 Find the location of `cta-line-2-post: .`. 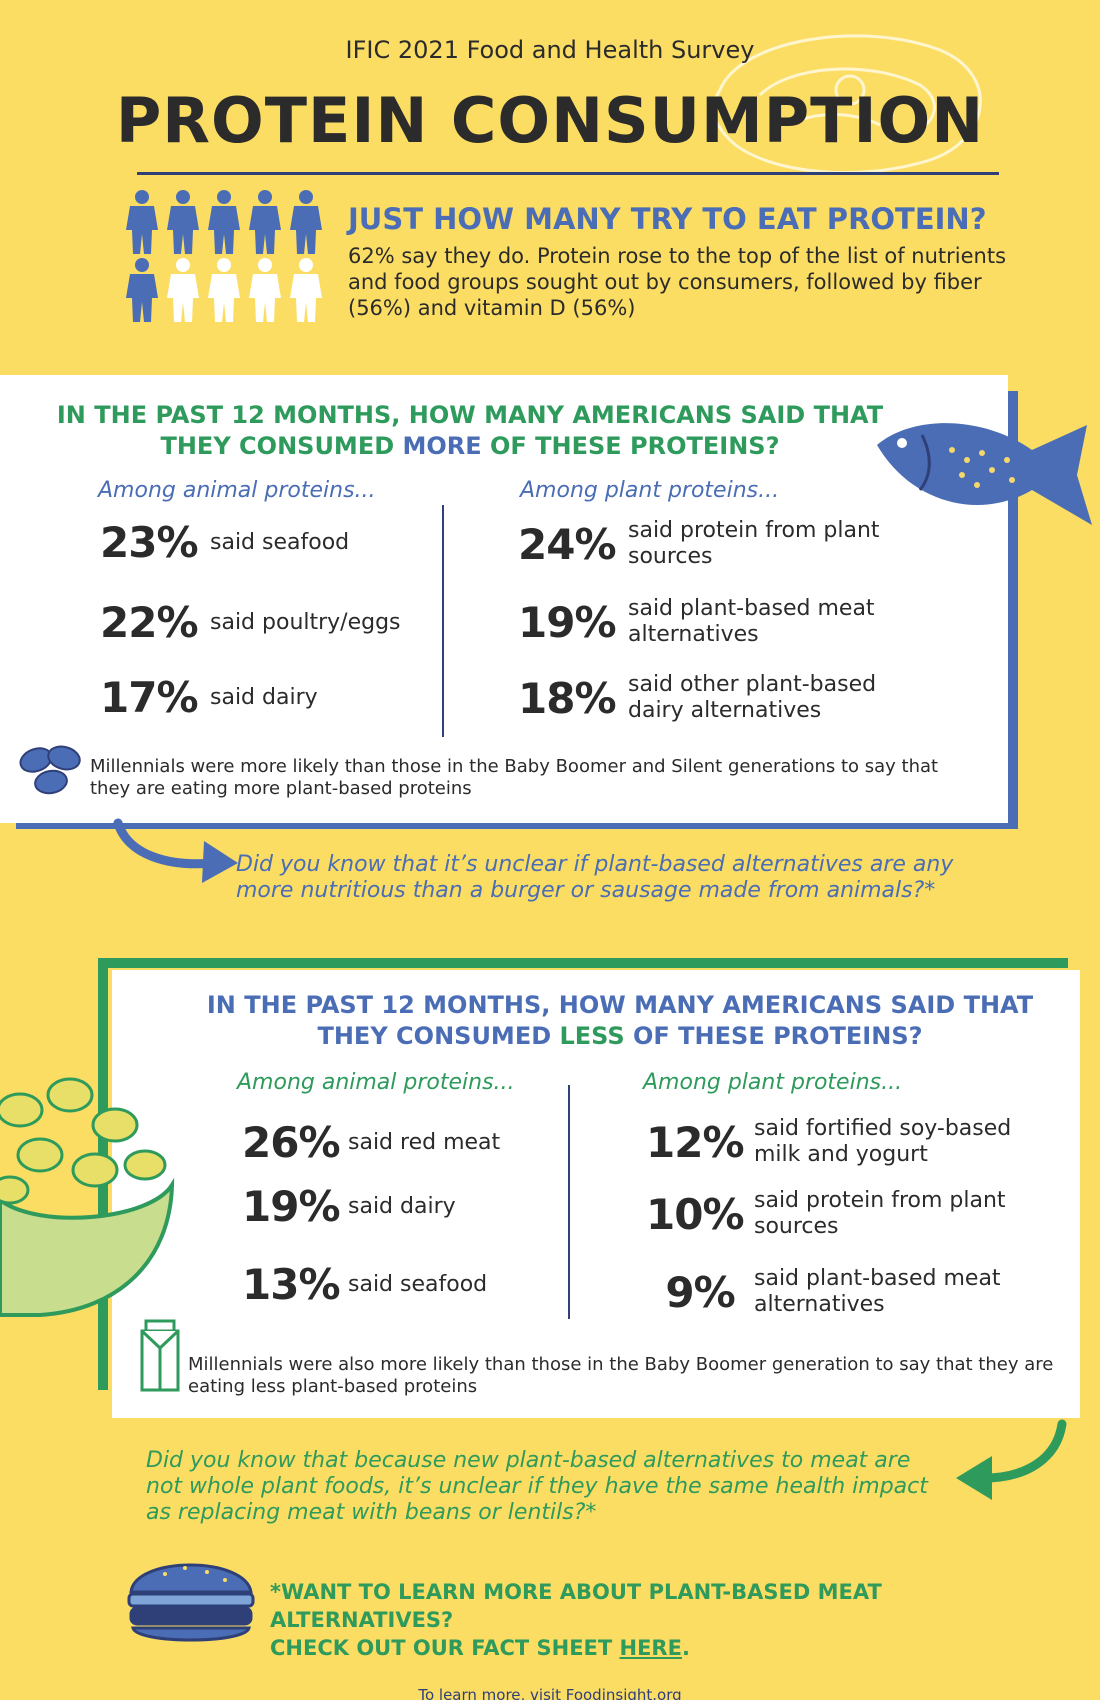

cta-line-2-post: . is located at coordinates (685, 1648).